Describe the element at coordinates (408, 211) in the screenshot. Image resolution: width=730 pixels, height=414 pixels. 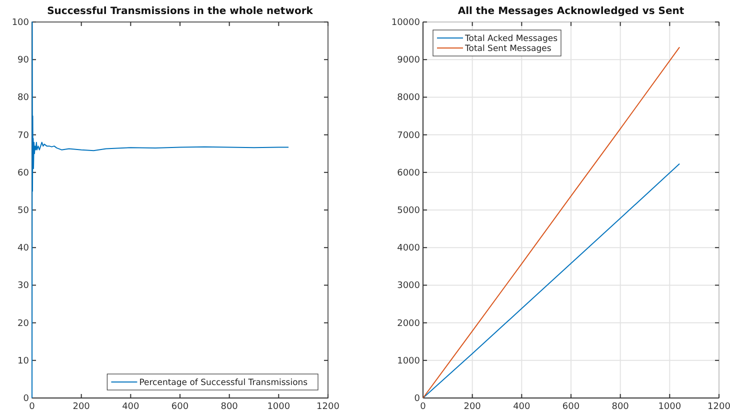
I see `y-tick-label: 5000` at that location.